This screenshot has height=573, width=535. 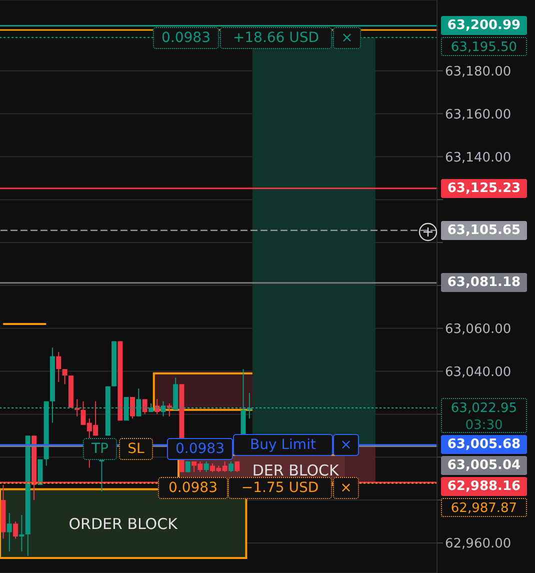 What do you see at coordinates (484, 426) in the screenshot?
I see `text: 03:30` at bounding box center [484, 426].